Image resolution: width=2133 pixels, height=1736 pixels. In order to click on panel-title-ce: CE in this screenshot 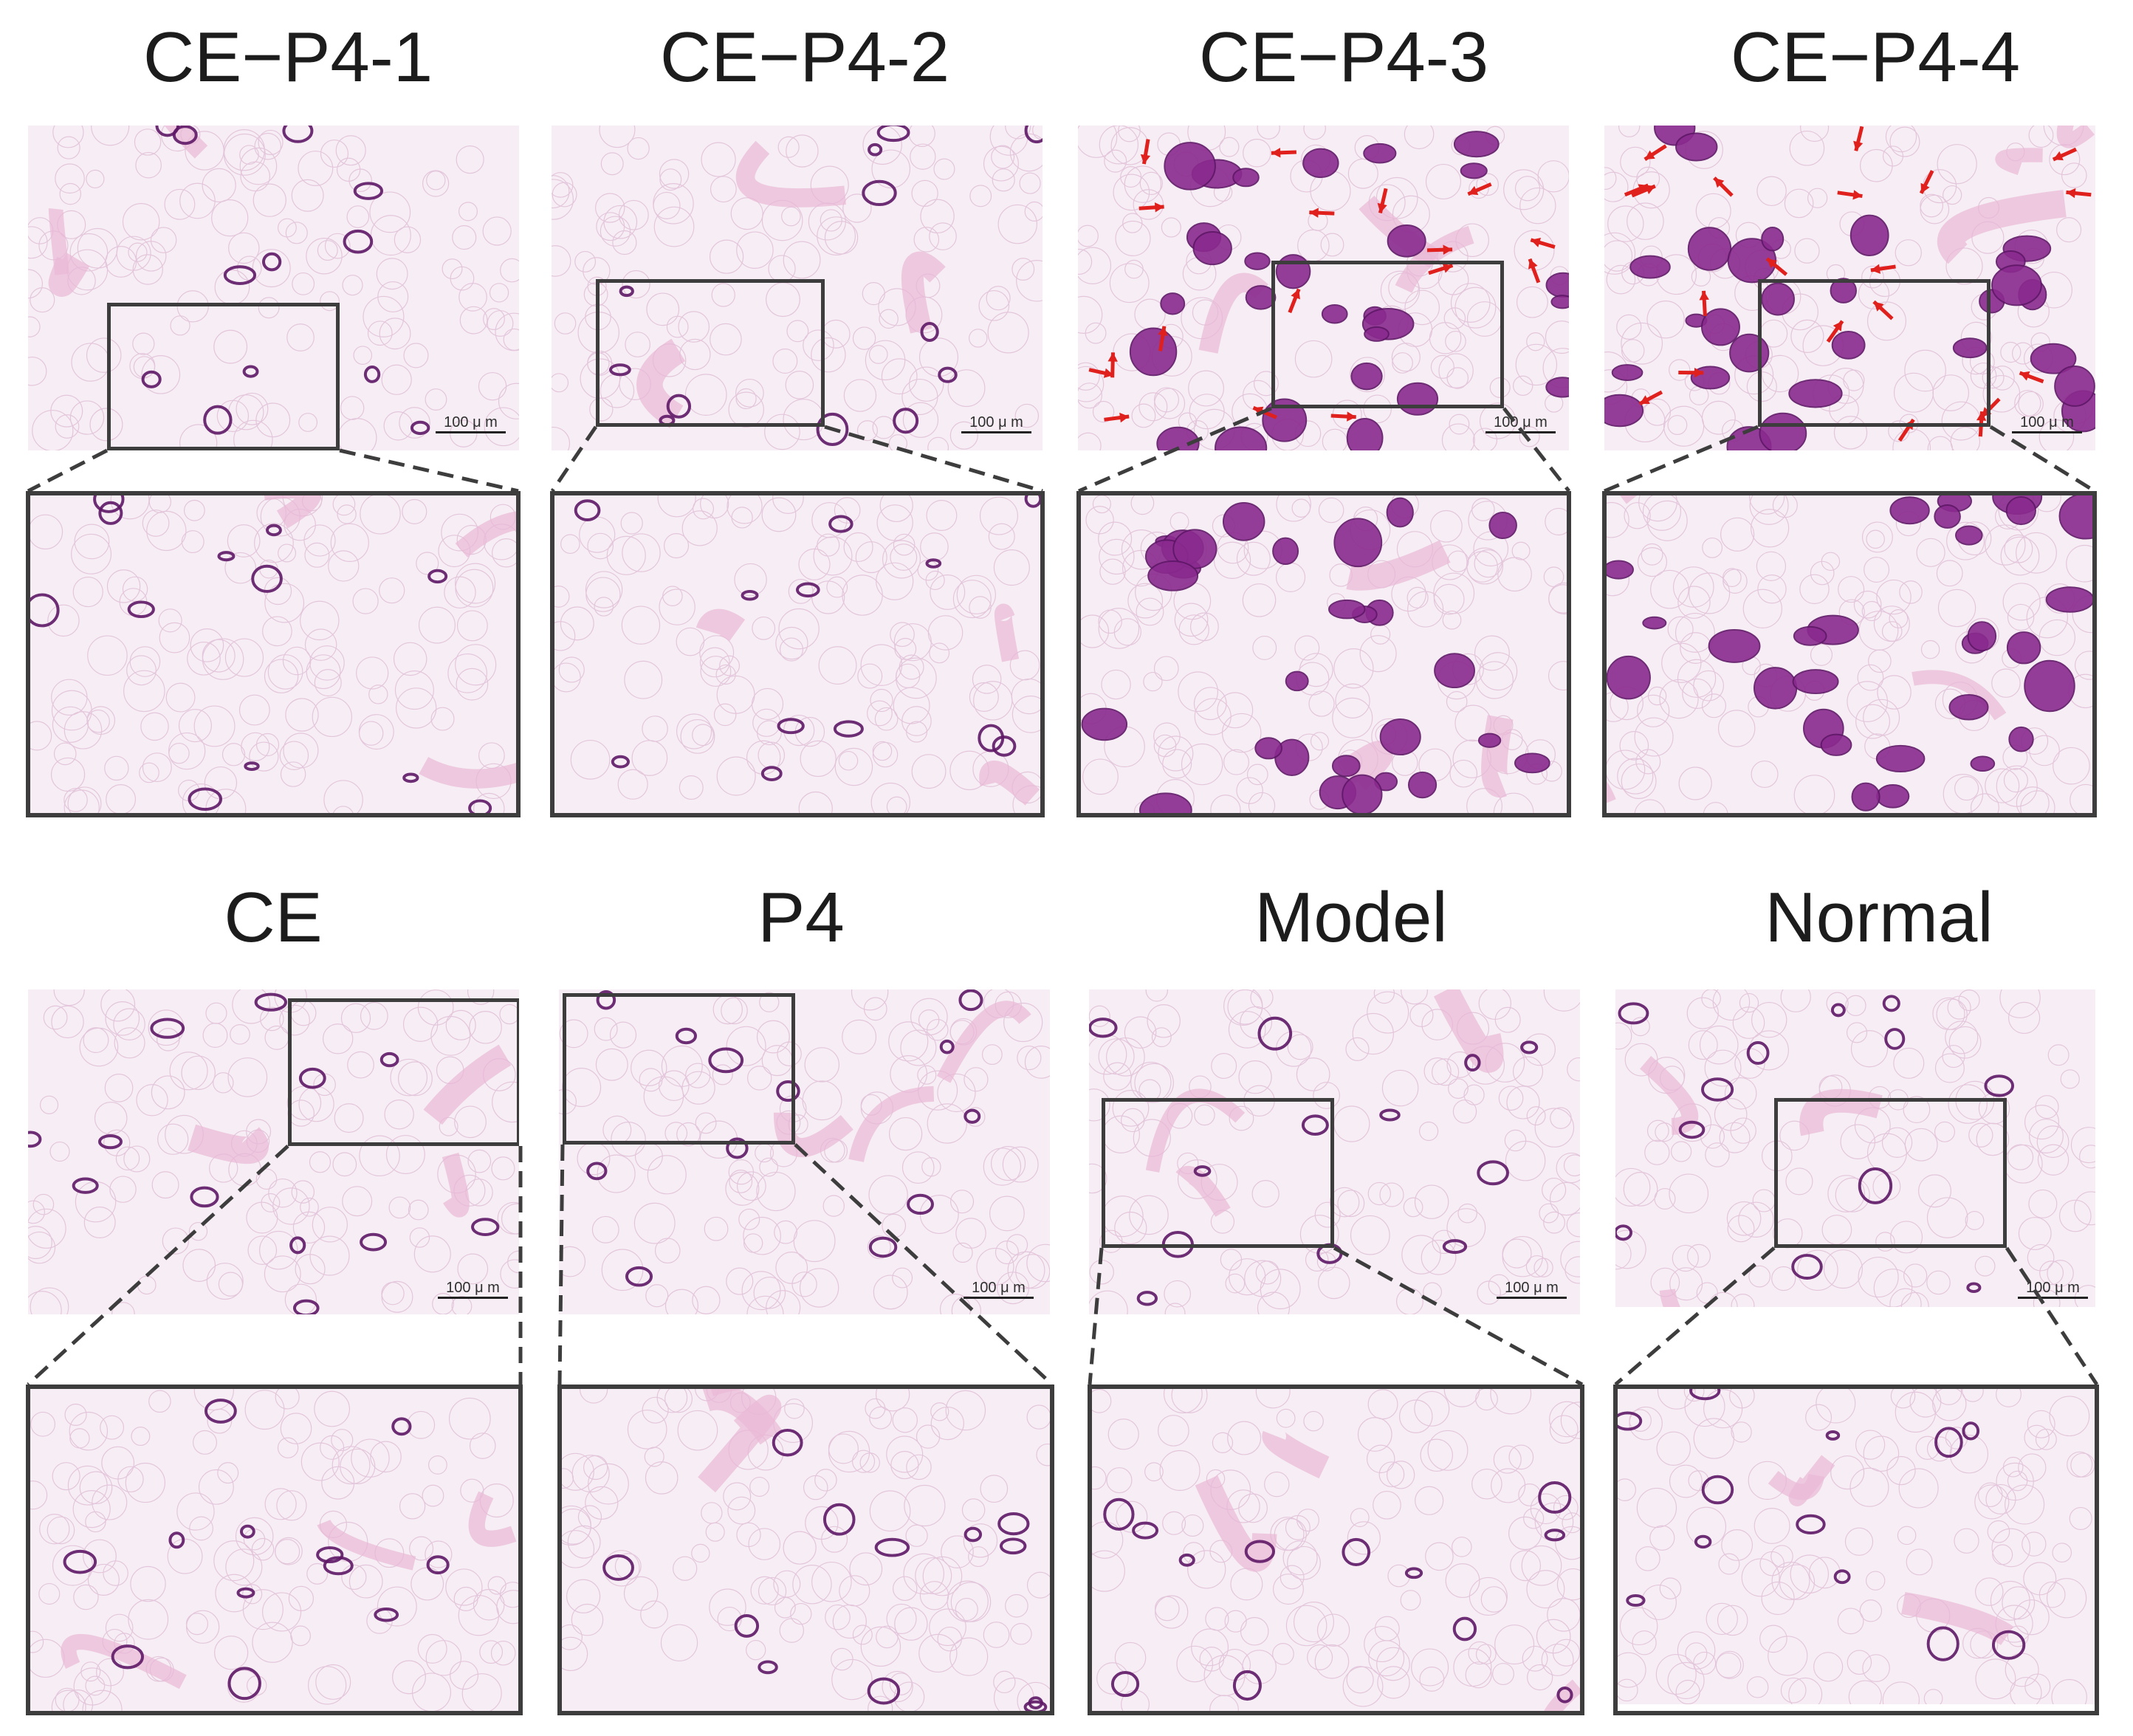, I will do `click(273, 917)`.